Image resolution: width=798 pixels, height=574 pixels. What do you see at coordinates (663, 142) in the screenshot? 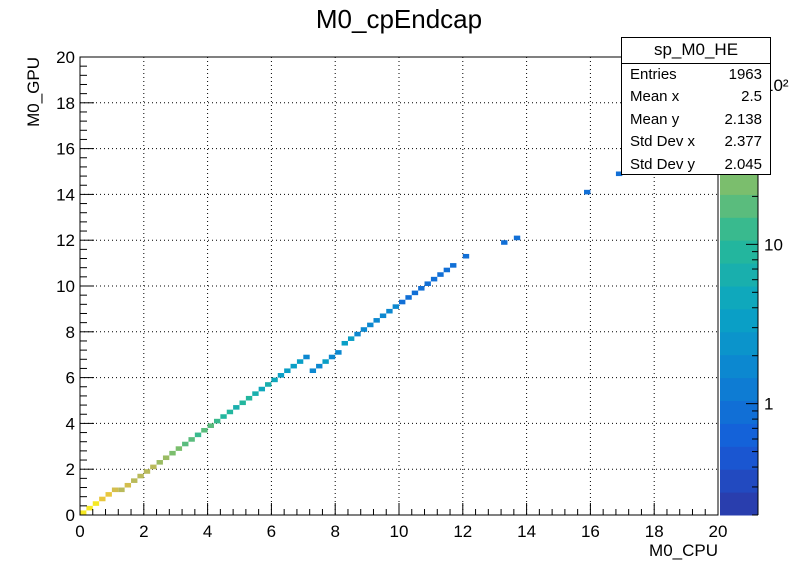
I see `stats-label: Std Dev x` at bounding box center [663, 142].